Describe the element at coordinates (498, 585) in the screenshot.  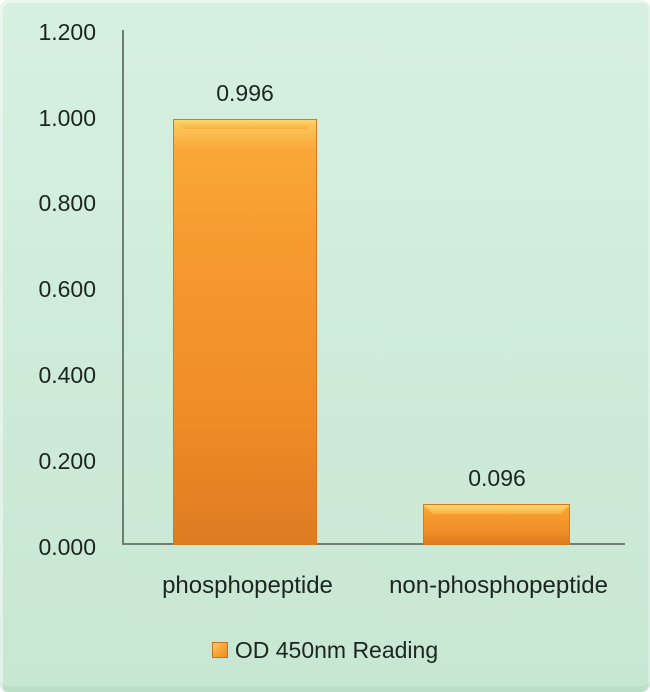
I see `x-axis-category-label: non-phosphopeptide` at that location.